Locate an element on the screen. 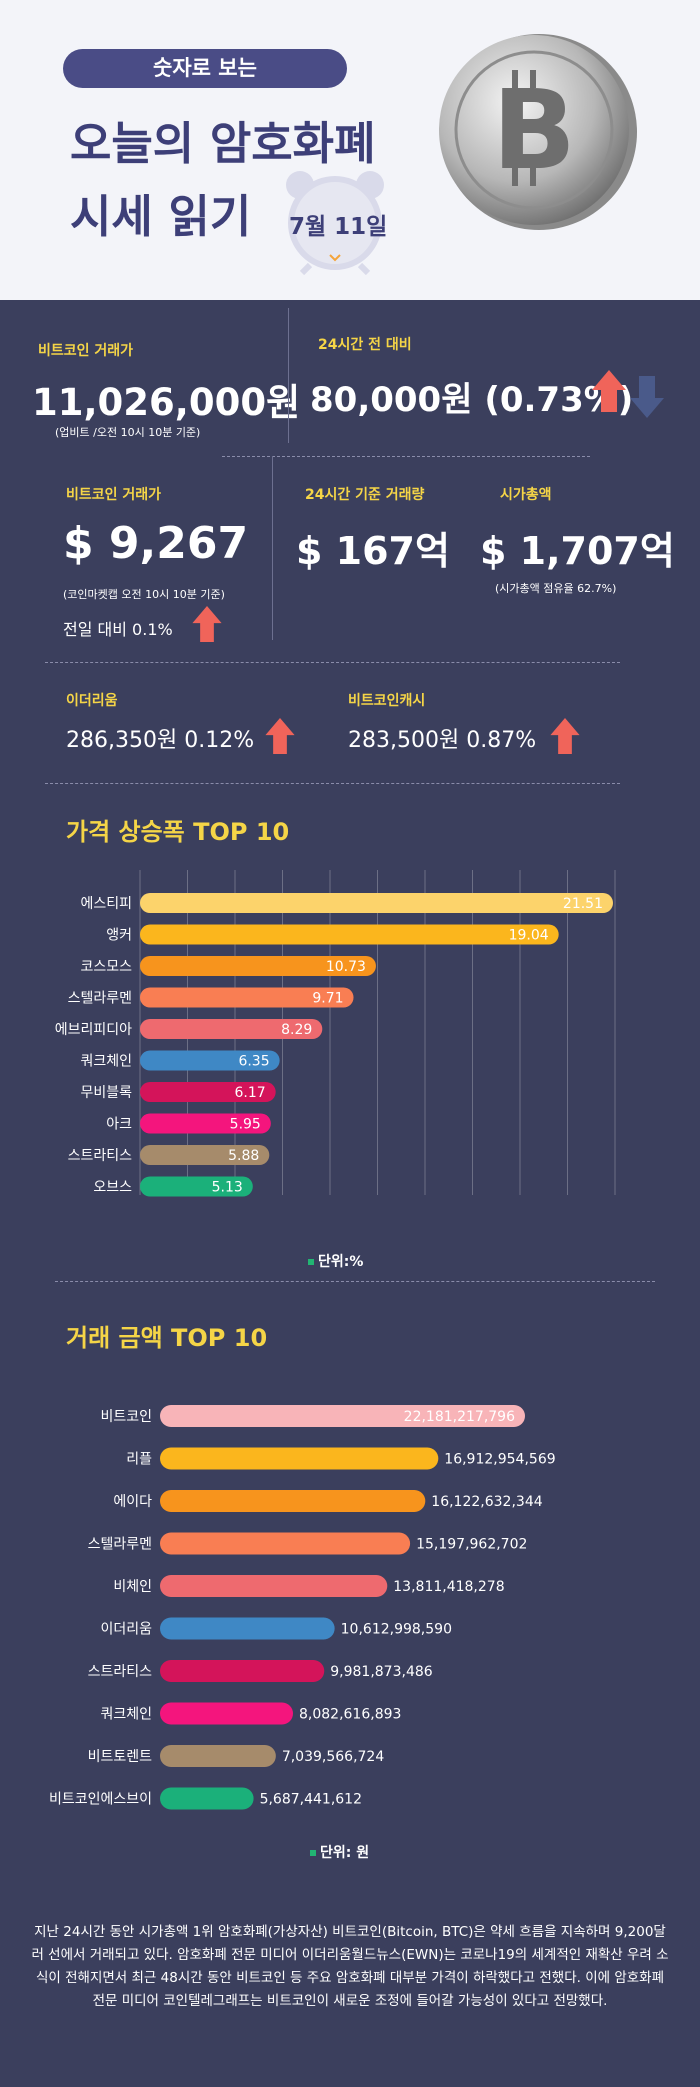 The height and width of the screenshot is (2087, 700). category-label: 리플 is located at coordinates (139, 1460).